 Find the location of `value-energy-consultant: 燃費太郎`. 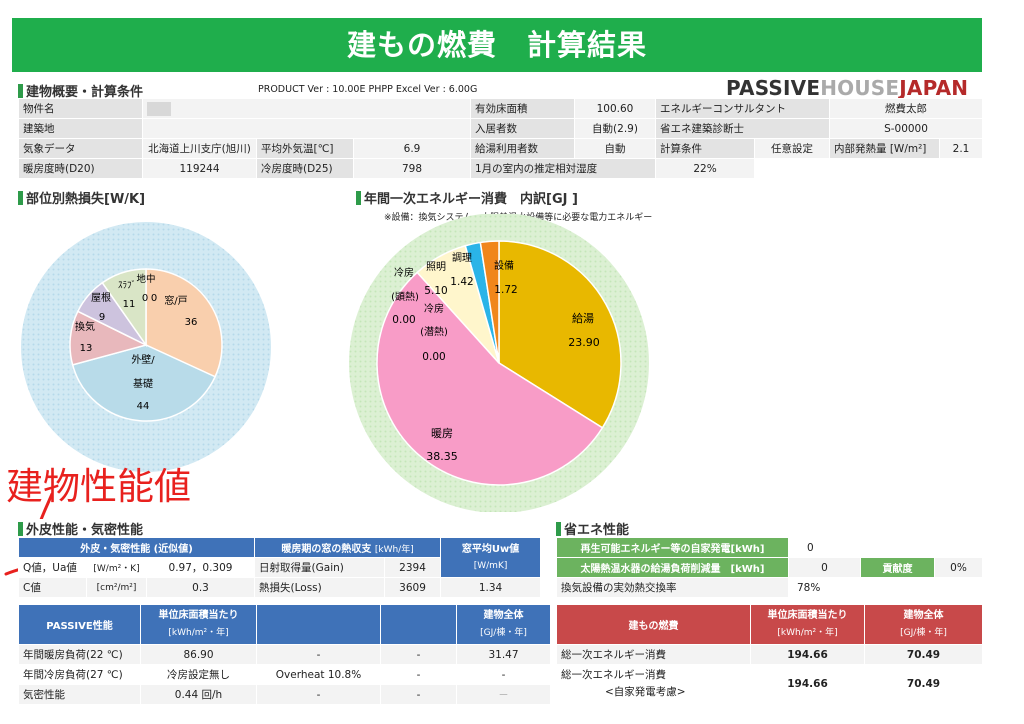

value-energy-consultant: 燃費太郎 is located at coordinates (906, 108).